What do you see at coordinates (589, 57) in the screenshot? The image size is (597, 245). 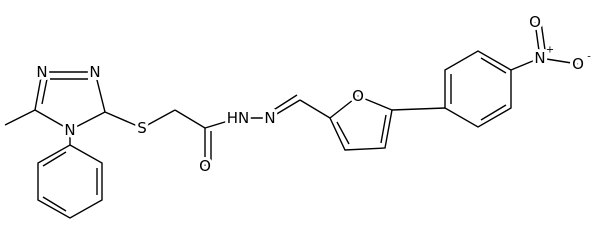 I see `atom-charge: -` at bounding box center [589, 57].